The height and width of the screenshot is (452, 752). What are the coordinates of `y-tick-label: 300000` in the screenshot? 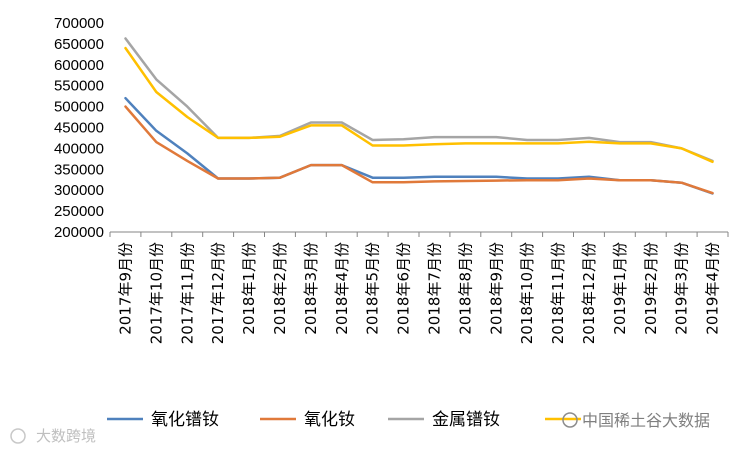 It's located at (79, 190).